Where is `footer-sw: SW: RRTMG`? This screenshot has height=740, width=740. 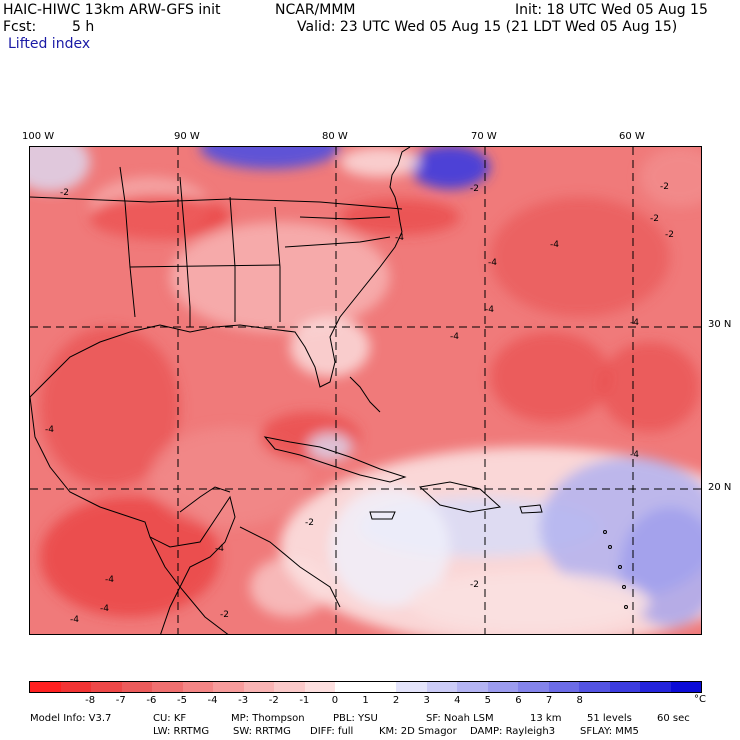
footer-sw: SW: RRTMG is located at coordinates (262, 731).